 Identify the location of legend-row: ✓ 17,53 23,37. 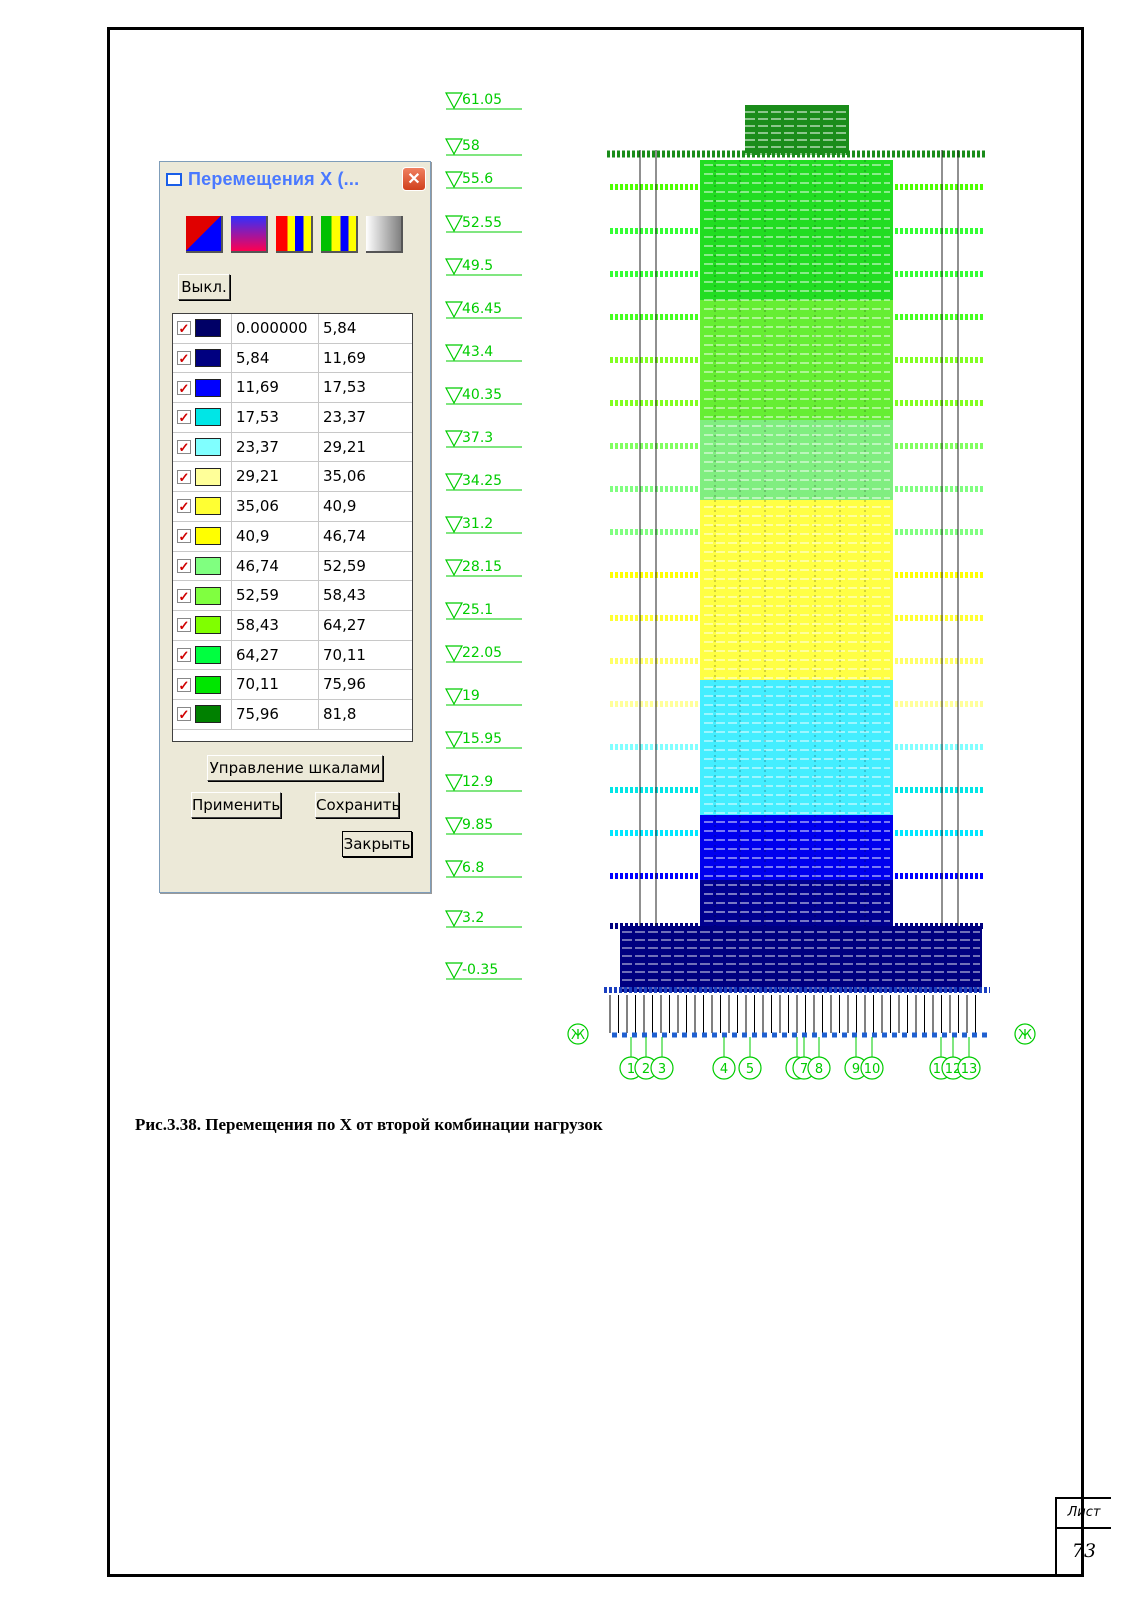
(292, 418).